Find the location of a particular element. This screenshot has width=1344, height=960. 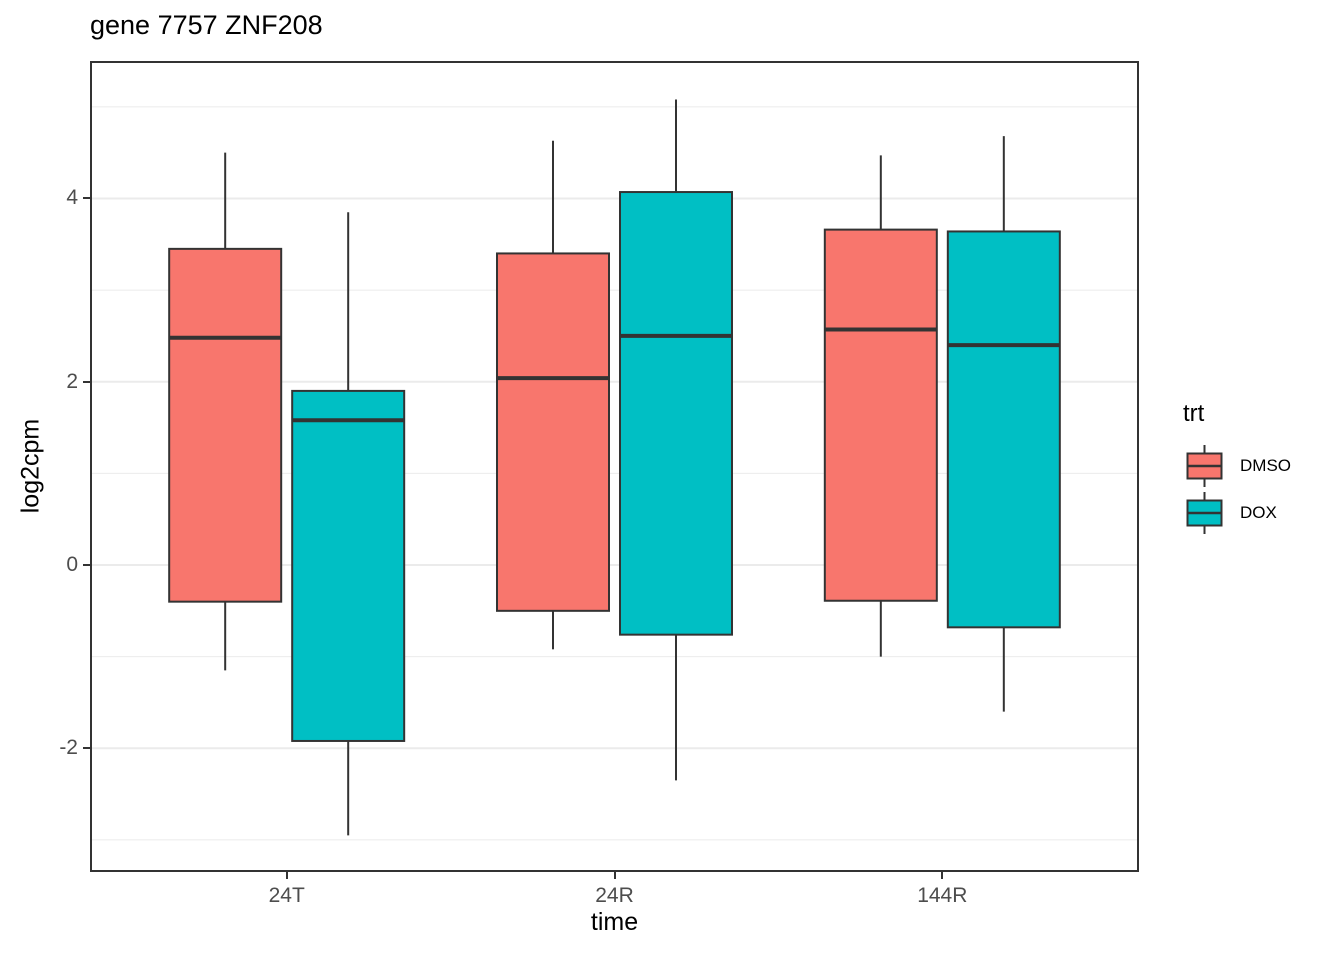

box-24T-DOX is located at coordinates (348, 565).